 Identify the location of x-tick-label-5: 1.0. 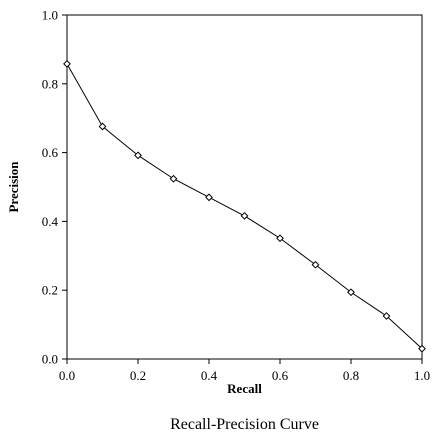
(422, 375).